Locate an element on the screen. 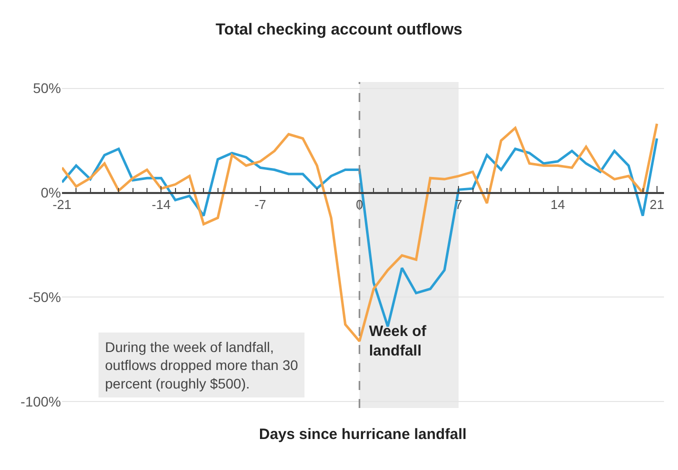 This screenshot has height=470, width=678. y-tick-label: -50% is located at coordinates (44, 297).